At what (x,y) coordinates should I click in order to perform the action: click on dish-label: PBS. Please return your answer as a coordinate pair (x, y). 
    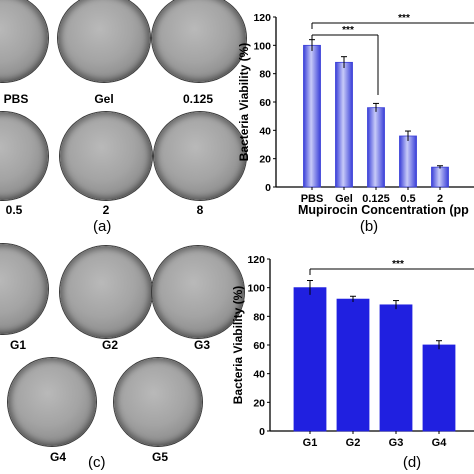
    Looking at the image, I should click on (16, 99).